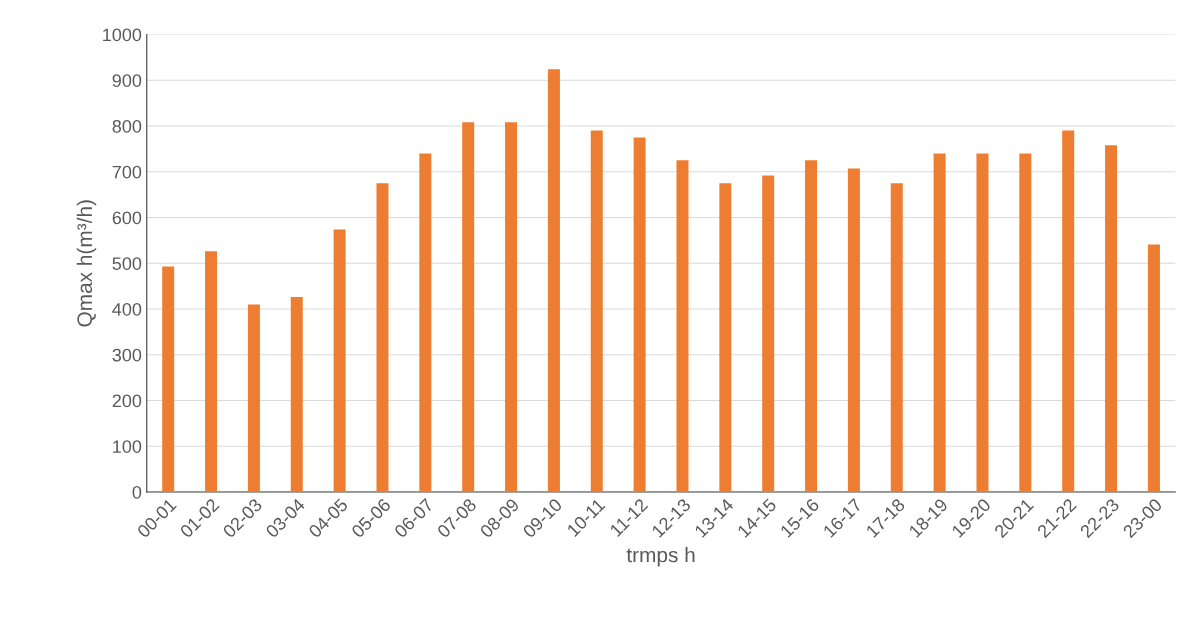  What do you see at coordinates (127, 446) in the screenshot?
I see `y-tick-label: 100` at bounding box center [127, 446].